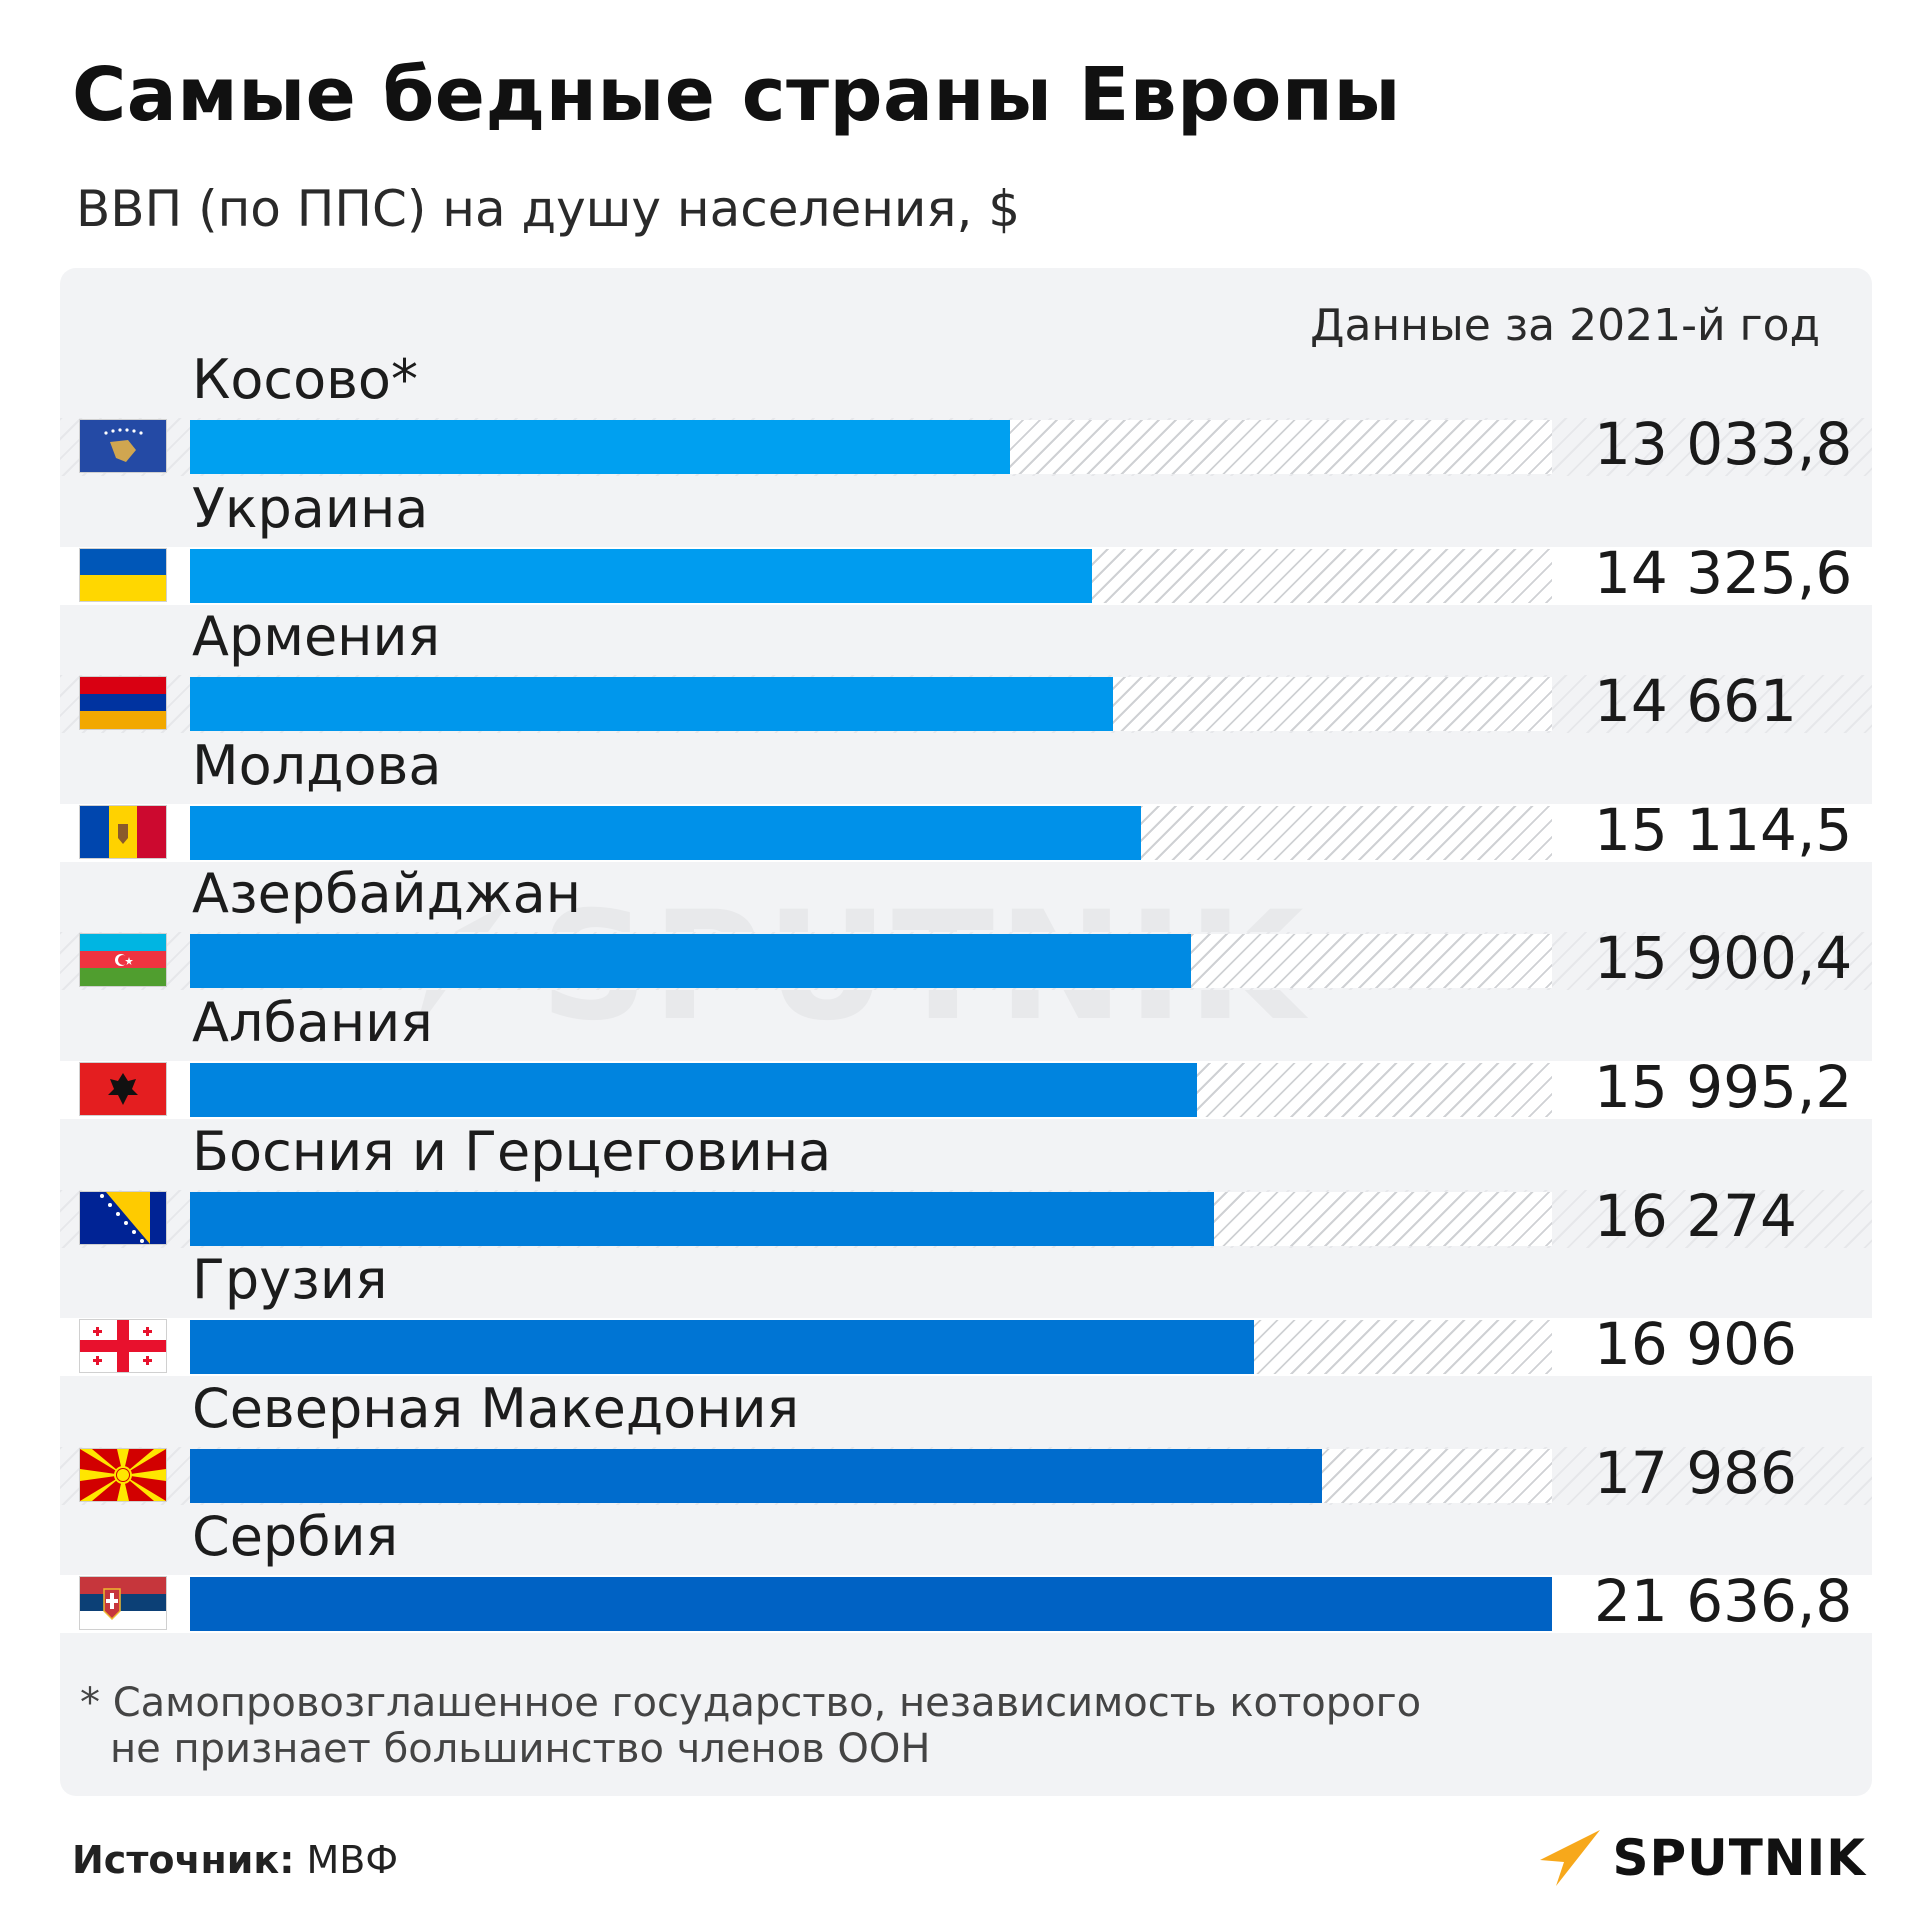 The image size is (1920, 1920). I want to click on north-macedonia-flag-icon, so click(123, 1474).